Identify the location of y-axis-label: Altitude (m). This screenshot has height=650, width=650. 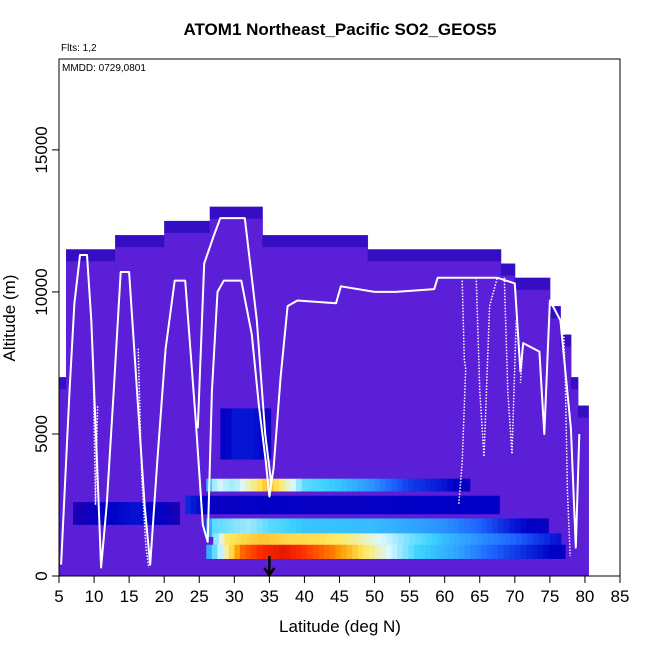
(9, 318).